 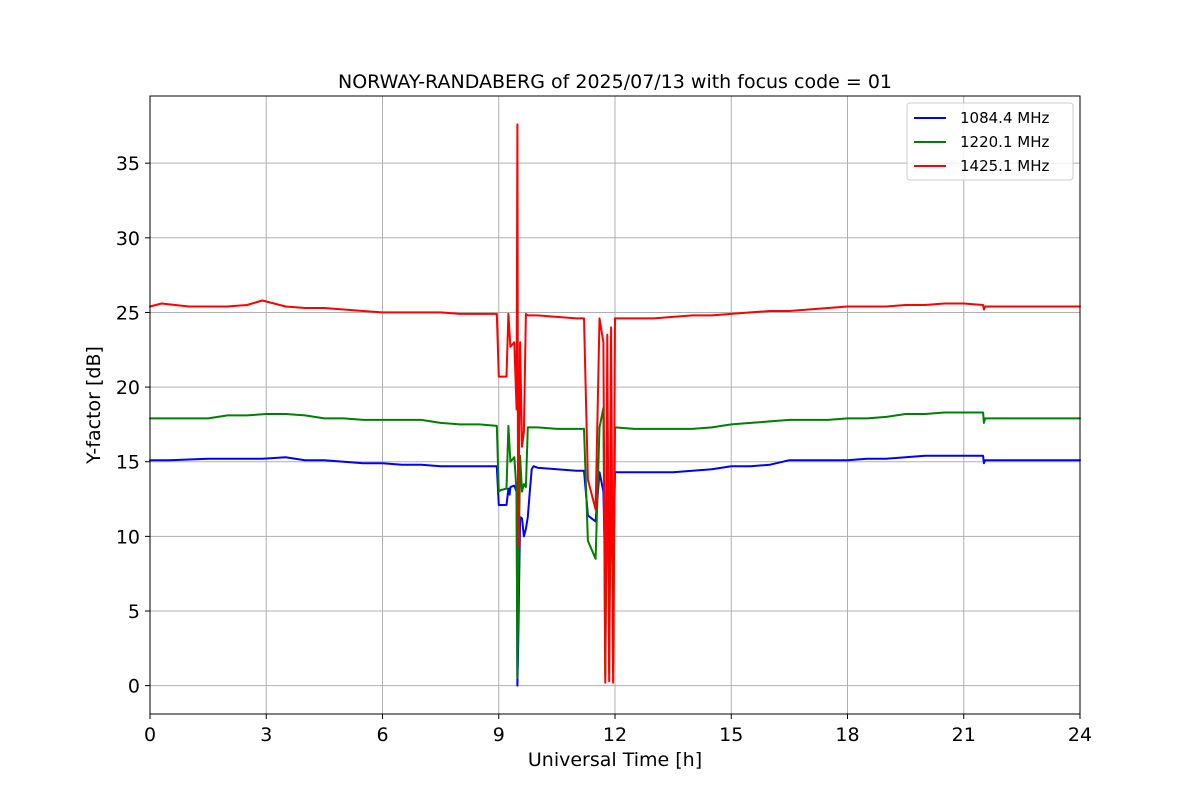 I want to click on x-axis-label: Universal Time [h], so click(x=615, y=760).